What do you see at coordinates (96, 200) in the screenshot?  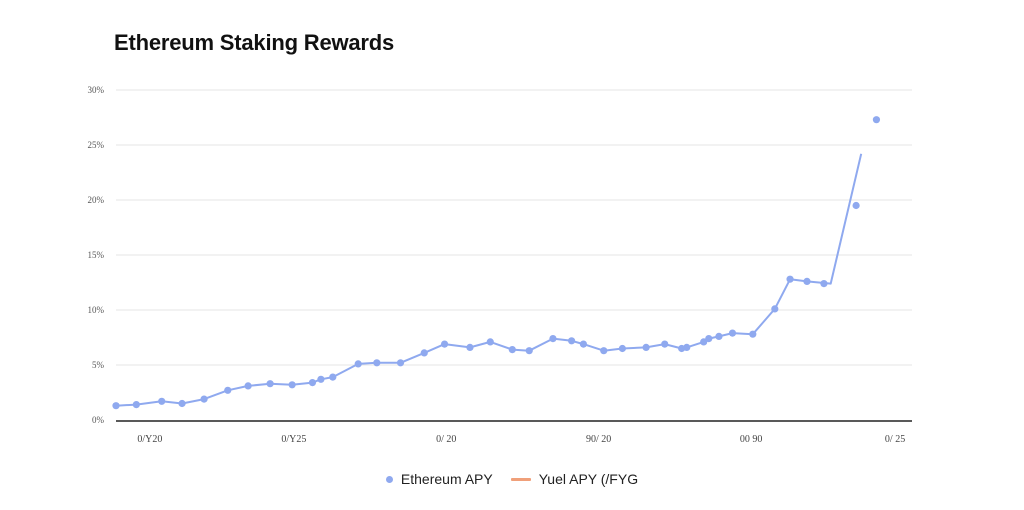 I see `y-tick-label: 20%` at bounding box center [96, 200].